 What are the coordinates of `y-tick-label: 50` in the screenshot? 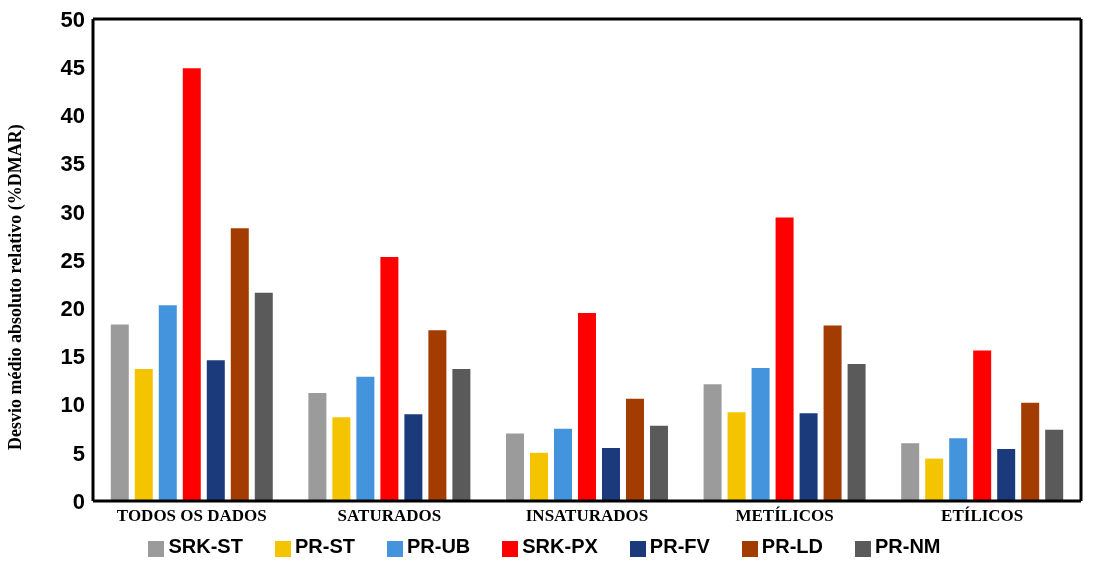 It's located at (72, 19).